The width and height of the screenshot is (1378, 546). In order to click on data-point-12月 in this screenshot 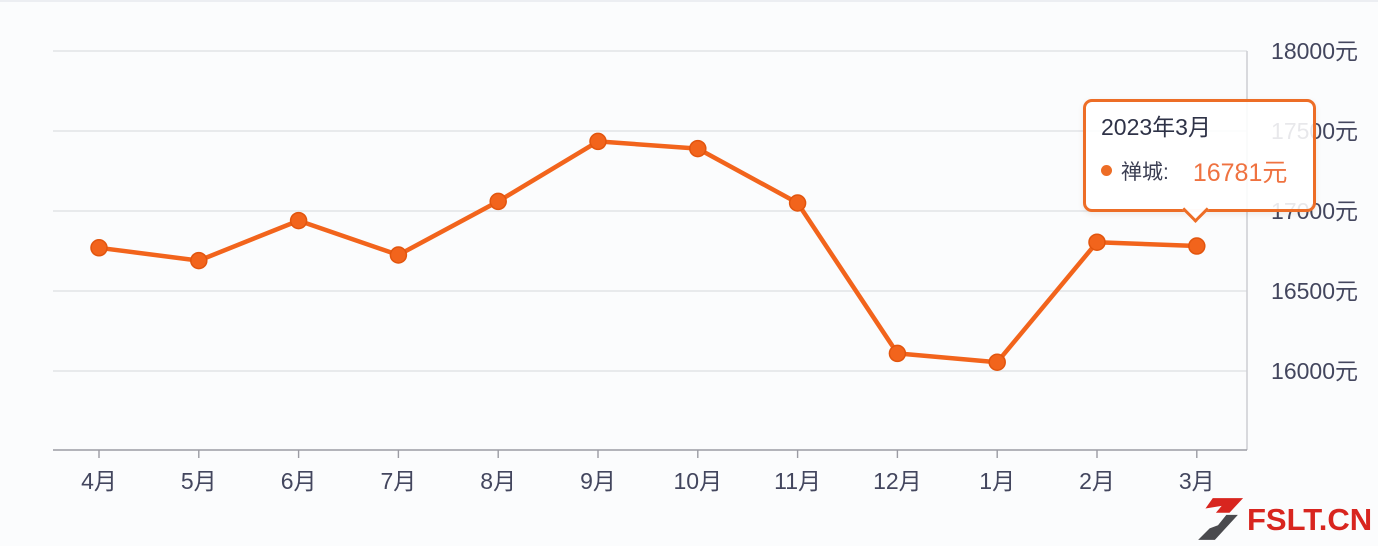, I will do `click(897, 353)`.